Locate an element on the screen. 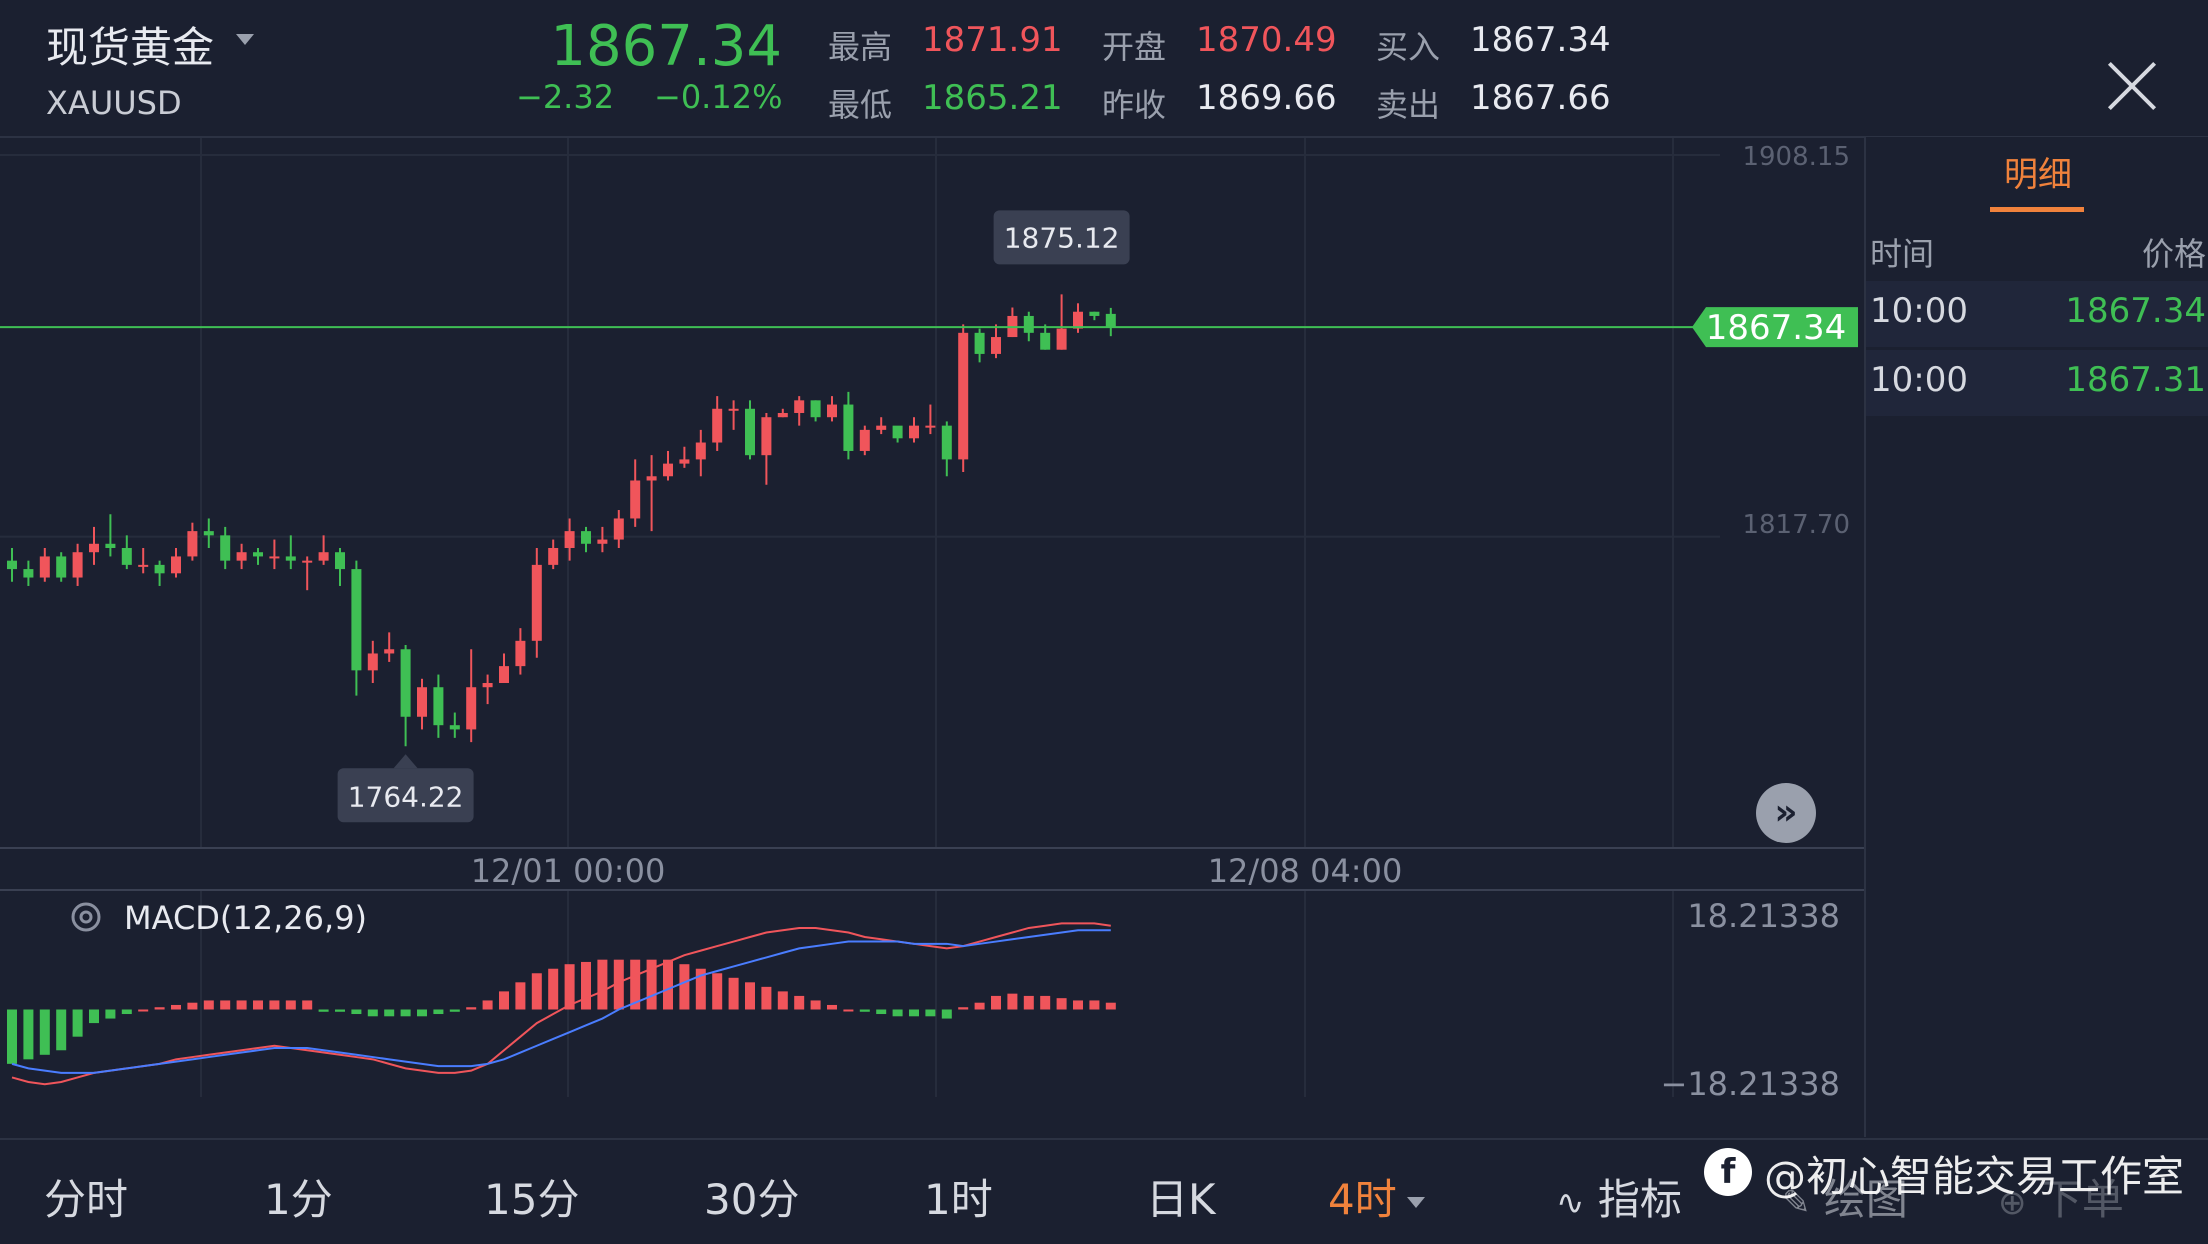 The width and height of the screenshot is (2208, 1244). x-tick-label: 12/08 04:00 is located at coordinates (1305, 871).